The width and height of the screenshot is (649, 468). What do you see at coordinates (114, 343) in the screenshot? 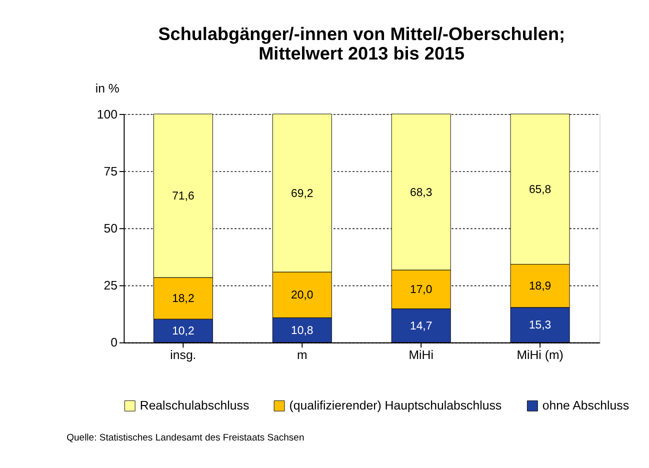
I see `y-tick-label: 0` at bounding box center [114, 343].